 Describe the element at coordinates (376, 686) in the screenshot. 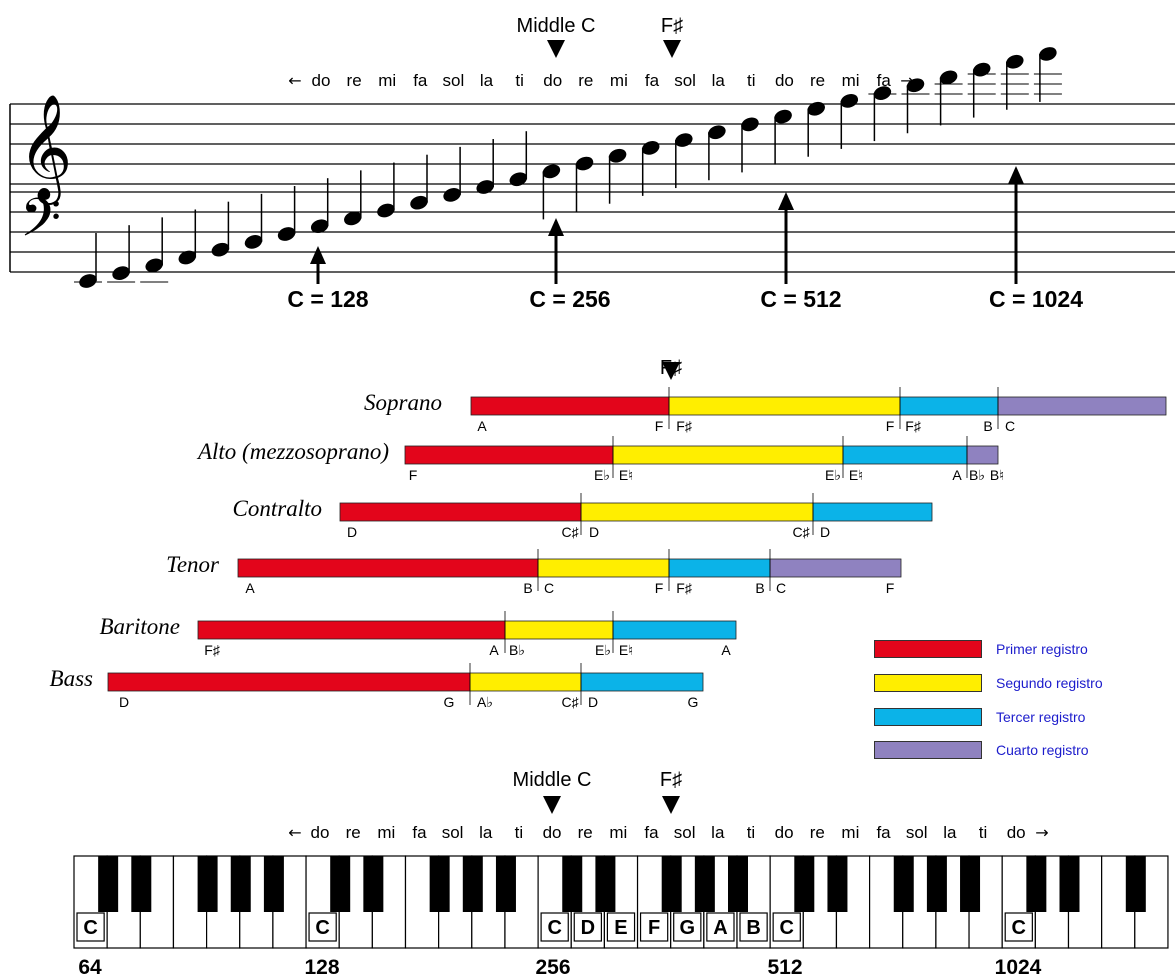

I see `voice-range-bass: BassD G A♭ C♯ D G` at that location.